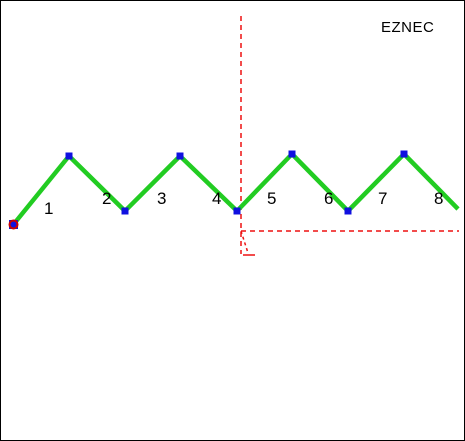  I want to click on segment-label: 1, so click(48, 208).